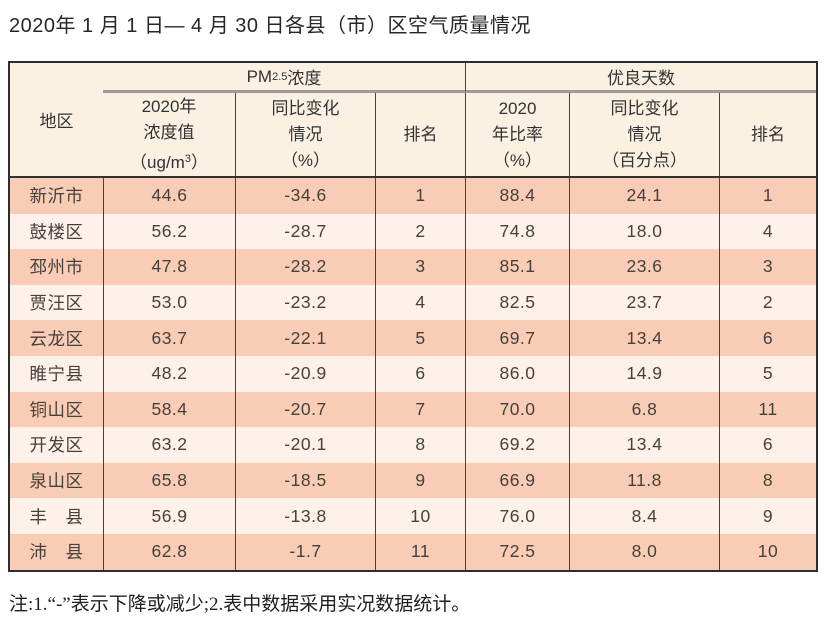  I want to click on region-cell: 睢宁县, so click(56, 374).